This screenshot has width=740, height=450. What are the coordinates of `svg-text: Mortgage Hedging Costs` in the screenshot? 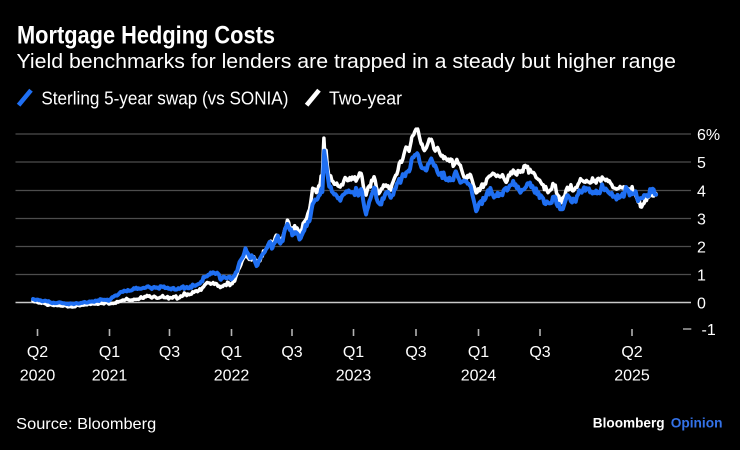 It's located at (146, 36).